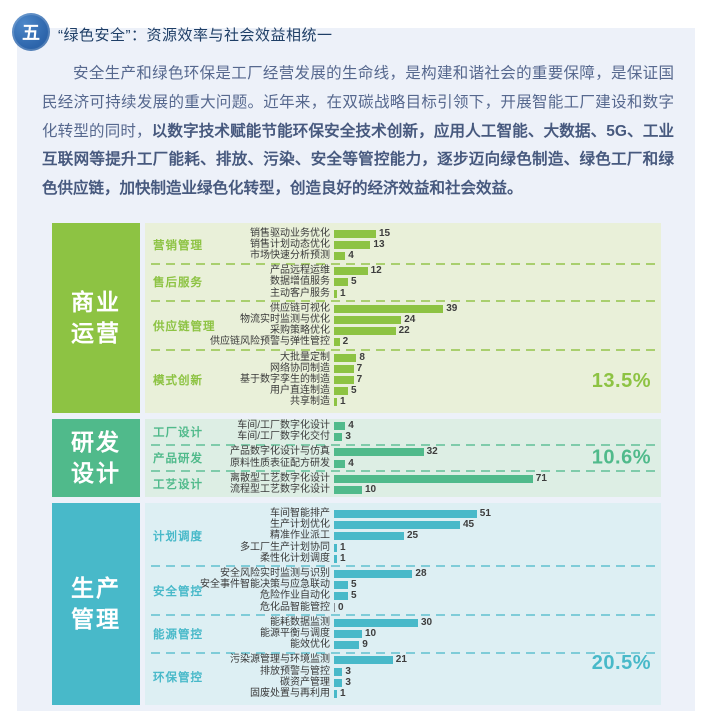 The width and height of the screenshot is (711, 711). I want to click on bar-label: 固废处置与再利用, so click(290, 693).